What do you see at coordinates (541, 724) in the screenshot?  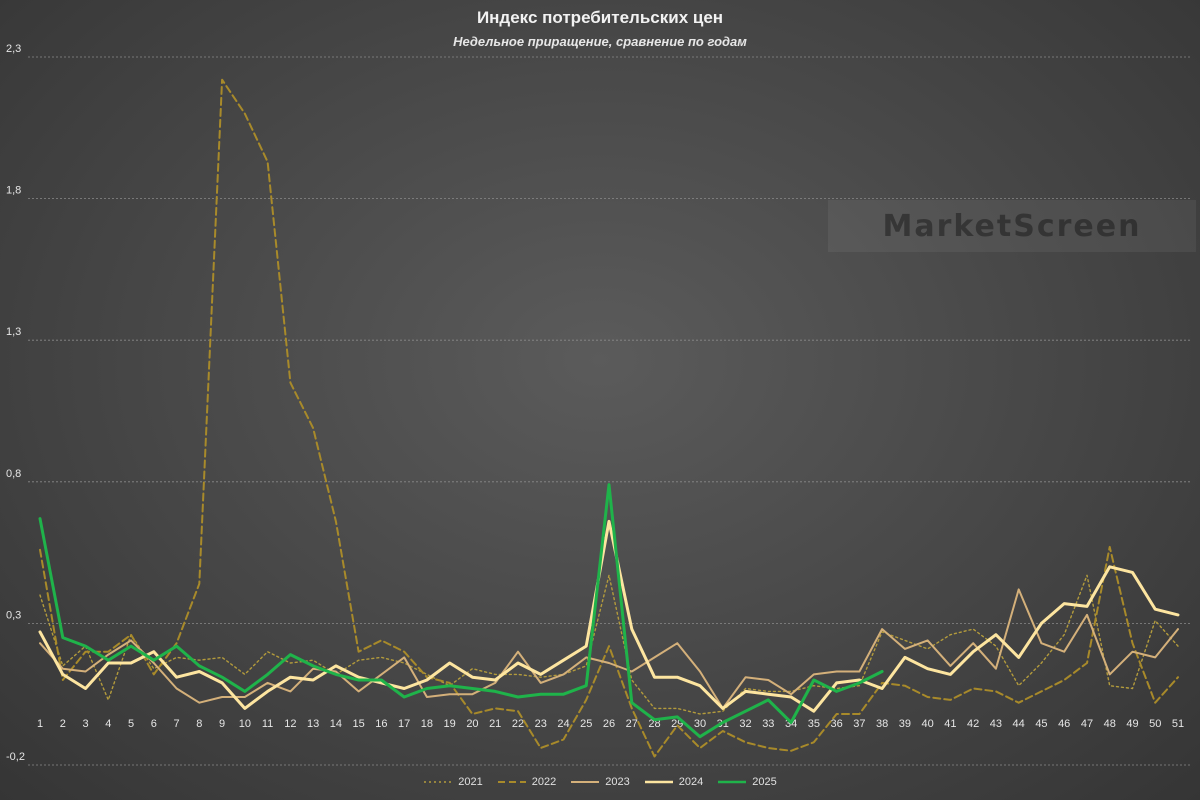 I see `x-tick-label: 23` at bounding box center [541, 724].